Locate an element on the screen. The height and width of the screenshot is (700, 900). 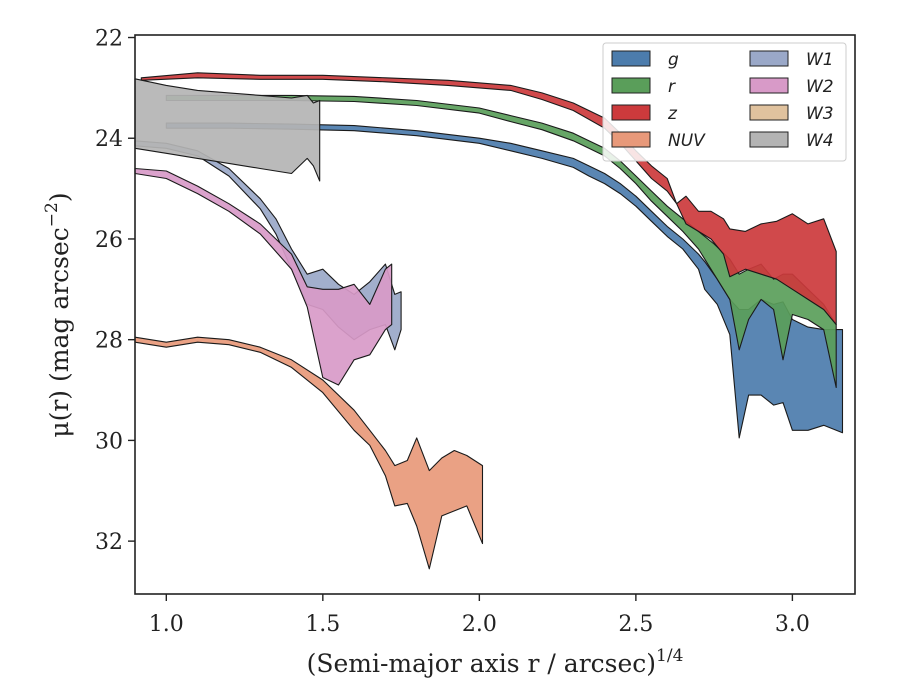
x-tick-label: 1.5 is located at coordinates (322, 624).